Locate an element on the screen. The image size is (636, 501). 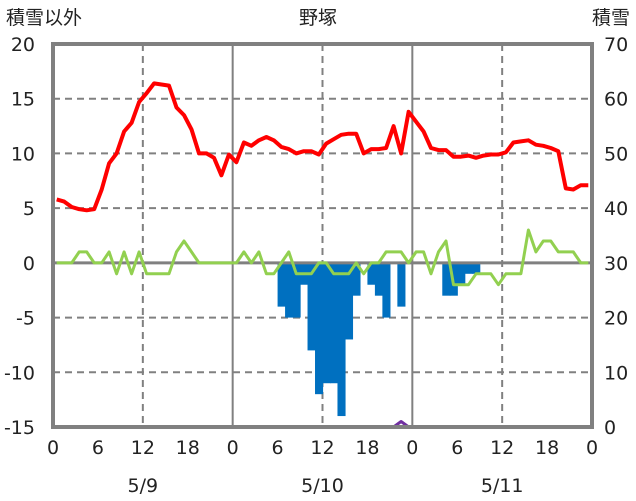
left-tick-label: -10 is located at coordinates (19, 373).